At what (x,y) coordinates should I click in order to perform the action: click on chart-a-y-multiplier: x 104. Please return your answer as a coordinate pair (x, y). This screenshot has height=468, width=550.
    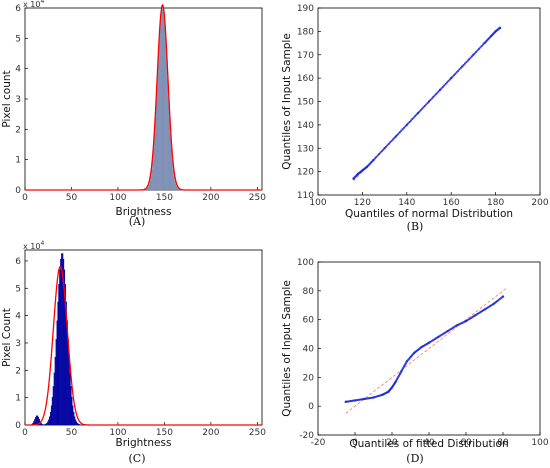
    Looking at the image, I should click on (33, 4).